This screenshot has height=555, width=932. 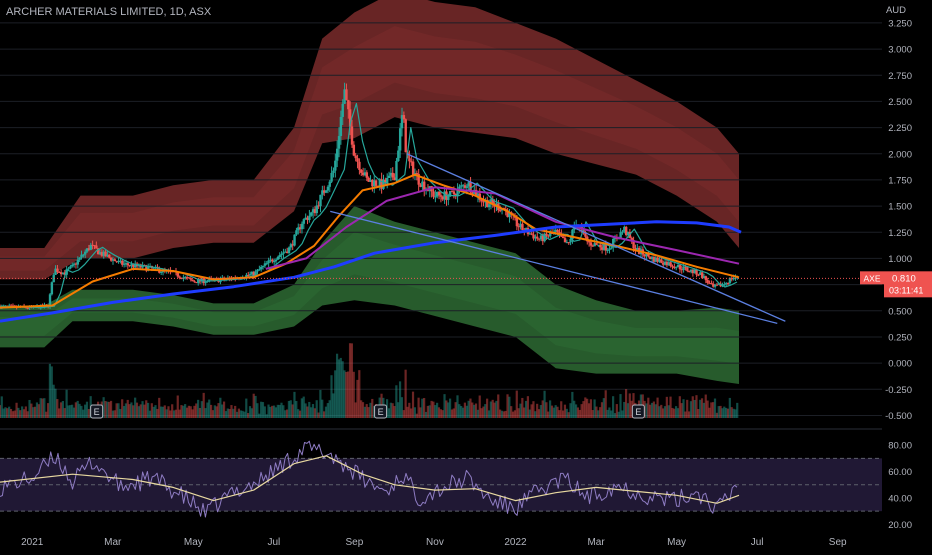 I want to click on chart-title: ARCHER MATERIALS LIMITED, 1D, ASX, so click(x=109, y=12).